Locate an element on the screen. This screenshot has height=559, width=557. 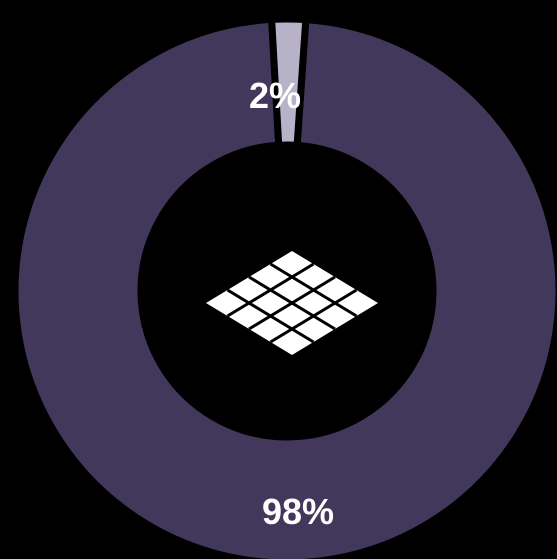
tile-grid-icon is located at coordinates (292, 303).